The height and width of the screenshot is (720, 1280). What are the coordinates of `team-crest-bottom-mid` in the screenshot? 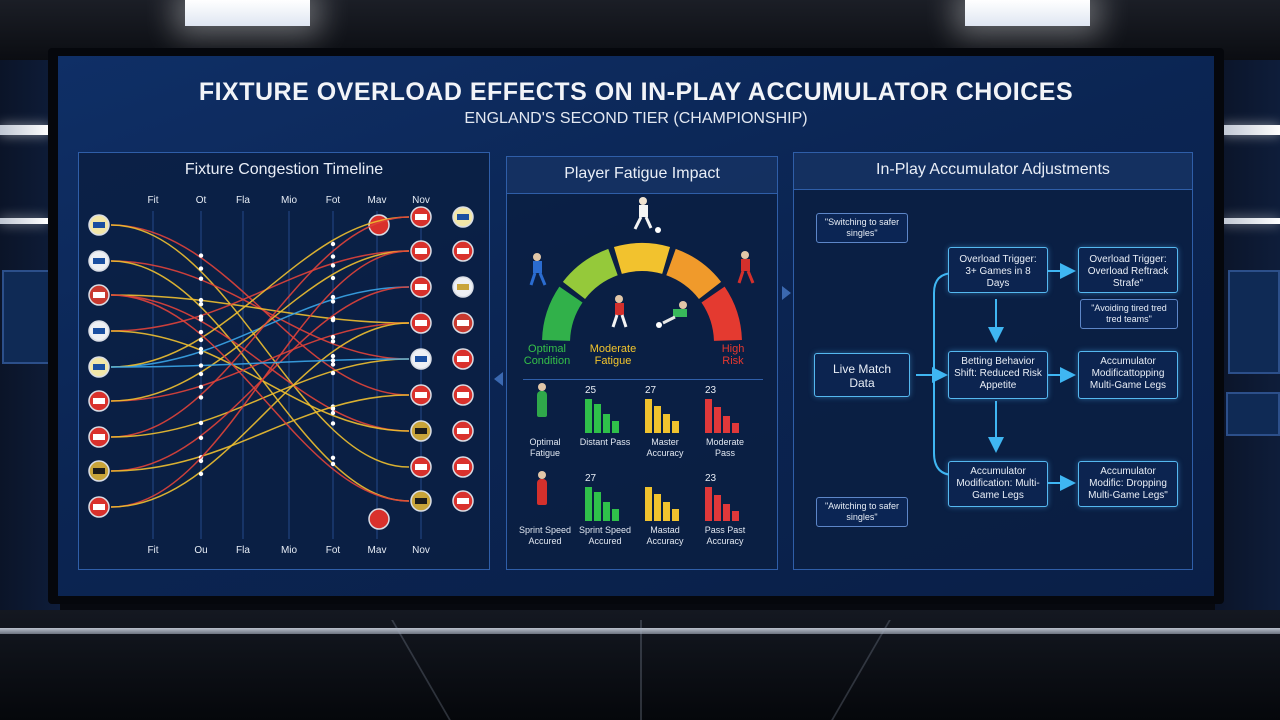 It's located at (379, 519).